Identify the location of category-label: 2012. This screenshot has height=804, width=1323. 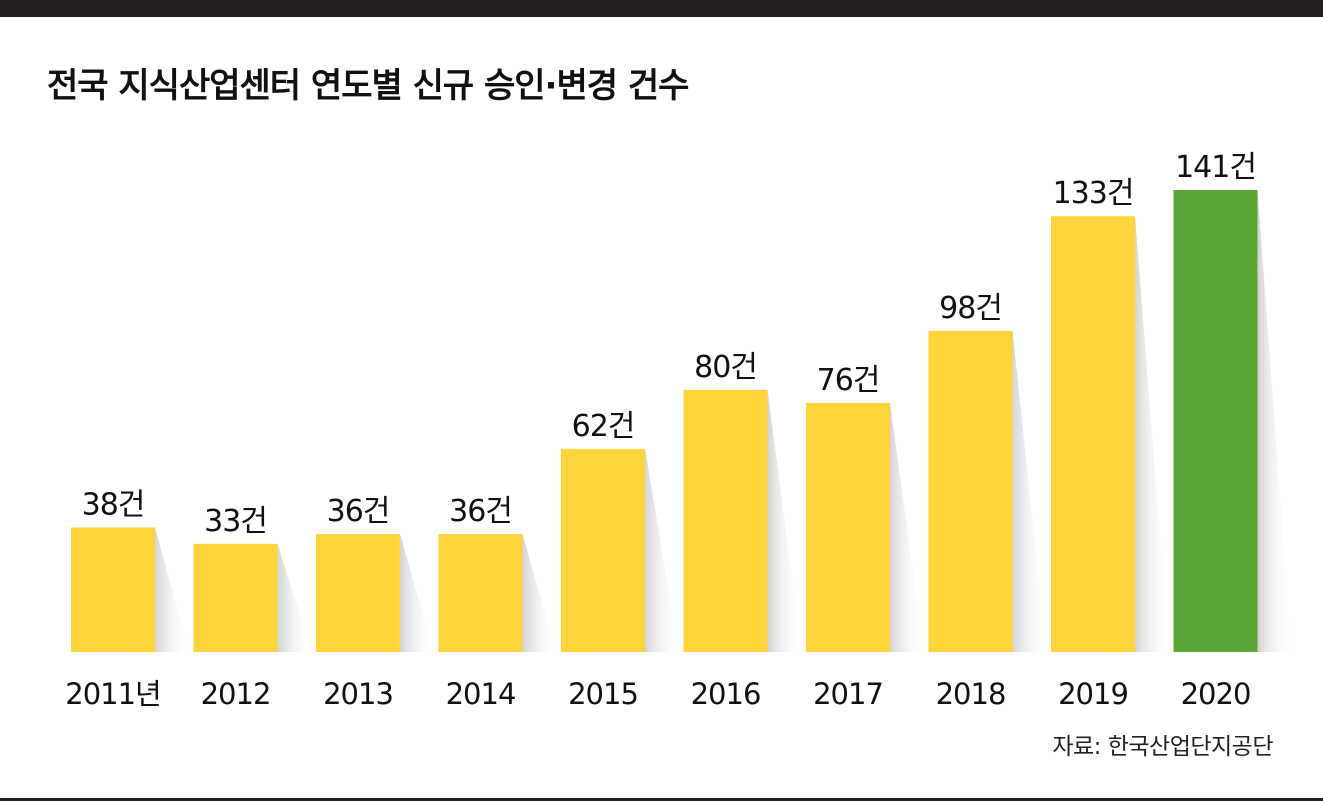
(236, 694).